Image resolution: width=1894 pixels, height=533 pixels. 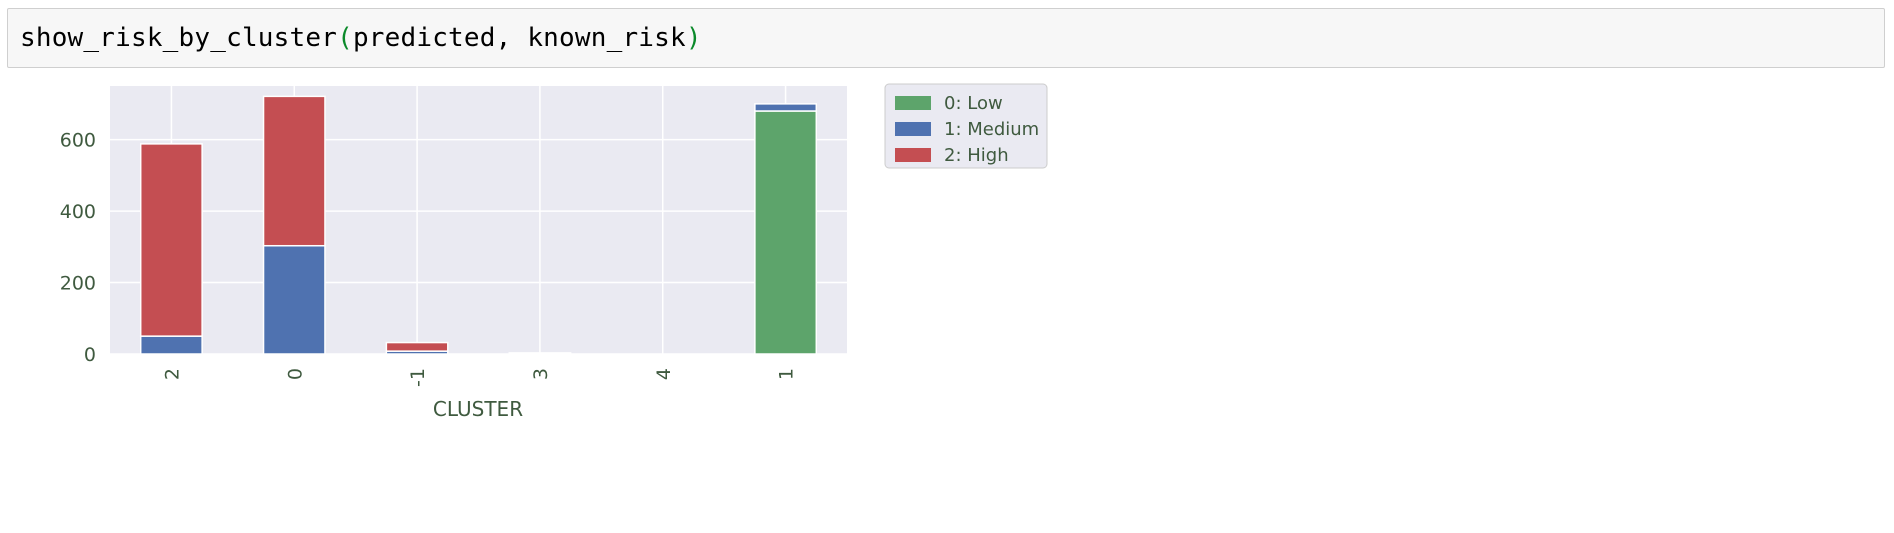 I want to click on function-name: show_risk_by_cluster, so click(x=179, y=38).